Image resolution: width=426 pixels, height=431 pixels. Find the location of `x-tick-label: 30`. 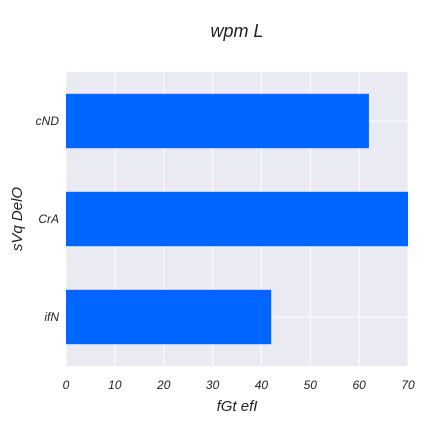

x-tick-label: 30 is located at coordinates (213, 385).